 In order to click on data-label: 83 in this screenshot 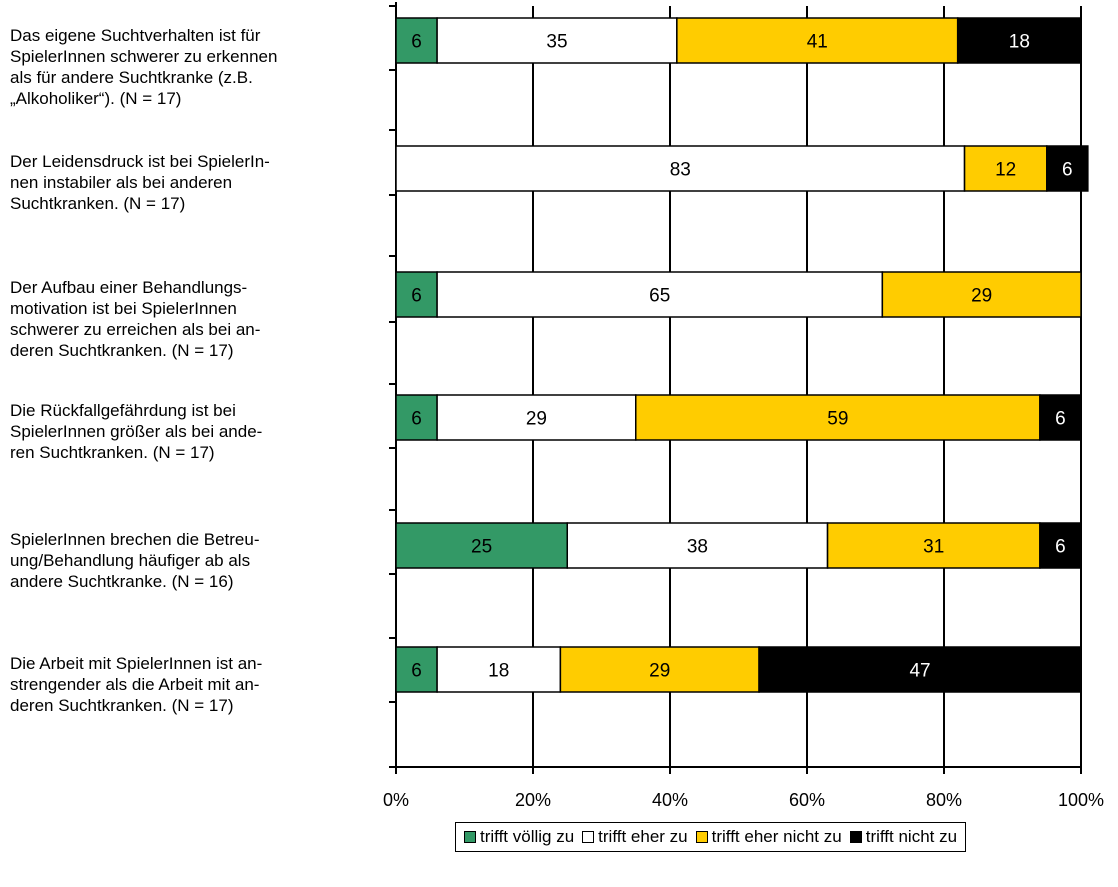, I will do `click(680, 170)`.